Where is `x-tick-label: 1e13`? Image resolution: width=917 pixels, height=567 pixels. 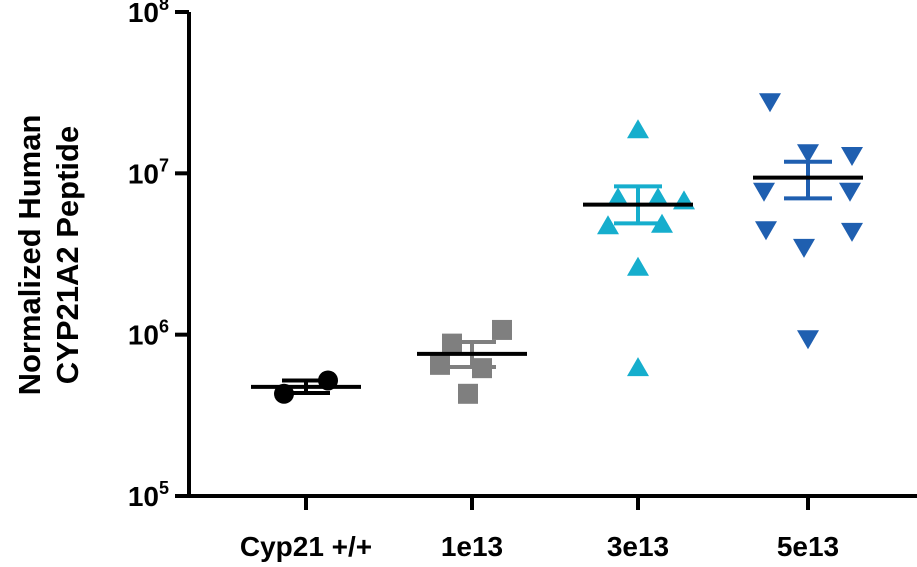 x-tick-label: 1e13 is located at coordinates (472, 546).